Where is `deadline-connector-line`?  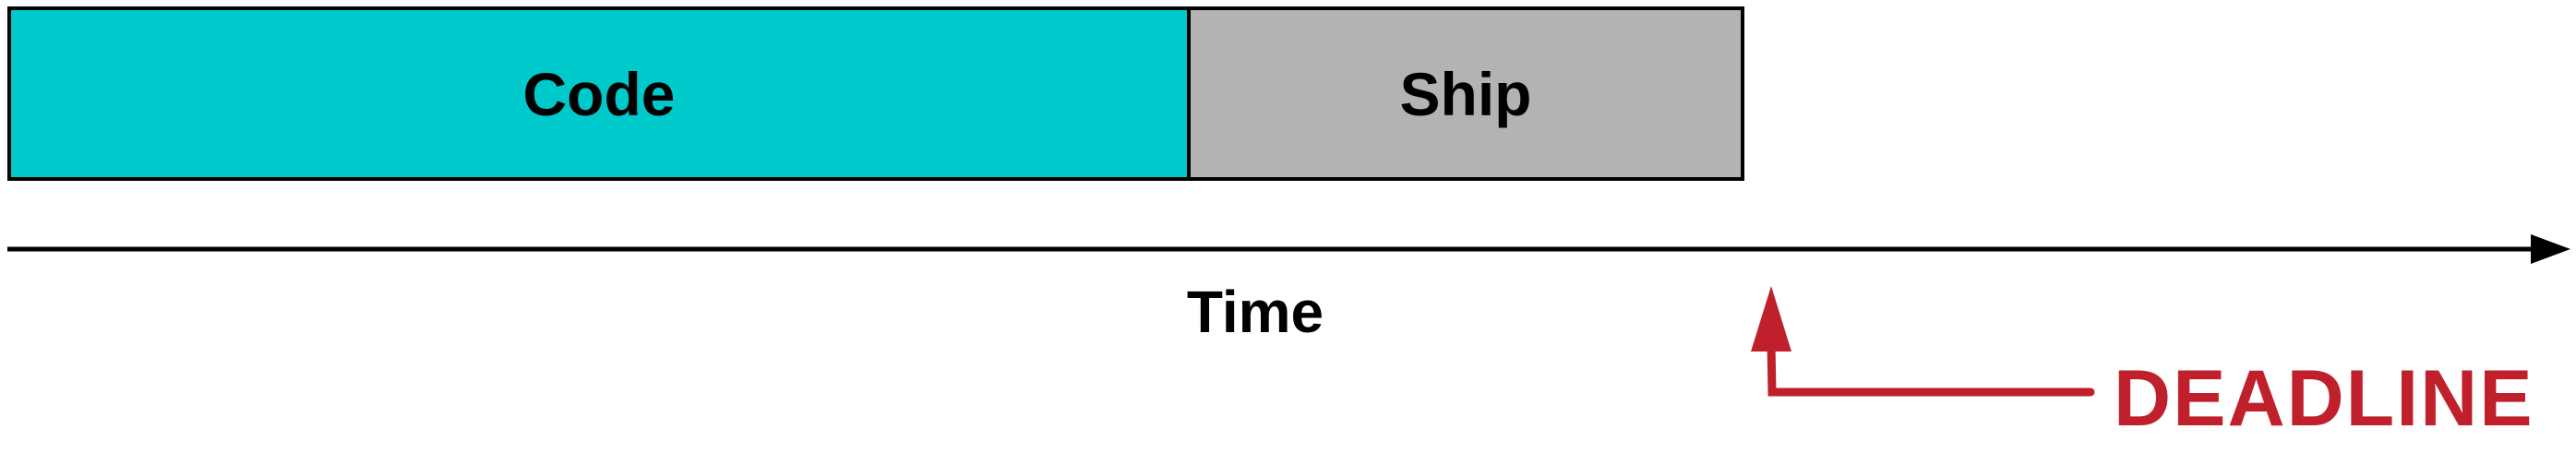 deadline-connector-line is located at coordinates (1931, 368).